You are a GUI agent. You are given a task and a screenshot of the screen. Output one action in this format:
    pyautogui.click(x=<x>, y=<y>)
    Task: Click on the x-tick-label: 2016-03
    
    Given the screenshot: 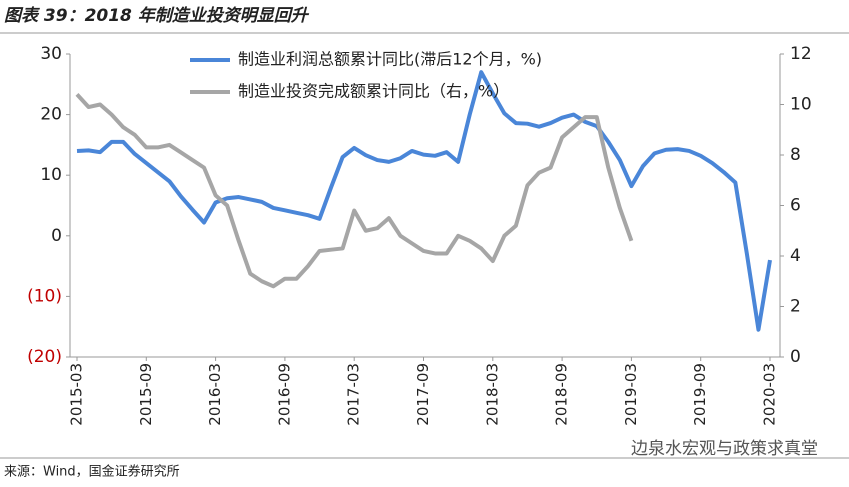 What is the action you would take?
    pyautogui.click(x=215, y=394)
    